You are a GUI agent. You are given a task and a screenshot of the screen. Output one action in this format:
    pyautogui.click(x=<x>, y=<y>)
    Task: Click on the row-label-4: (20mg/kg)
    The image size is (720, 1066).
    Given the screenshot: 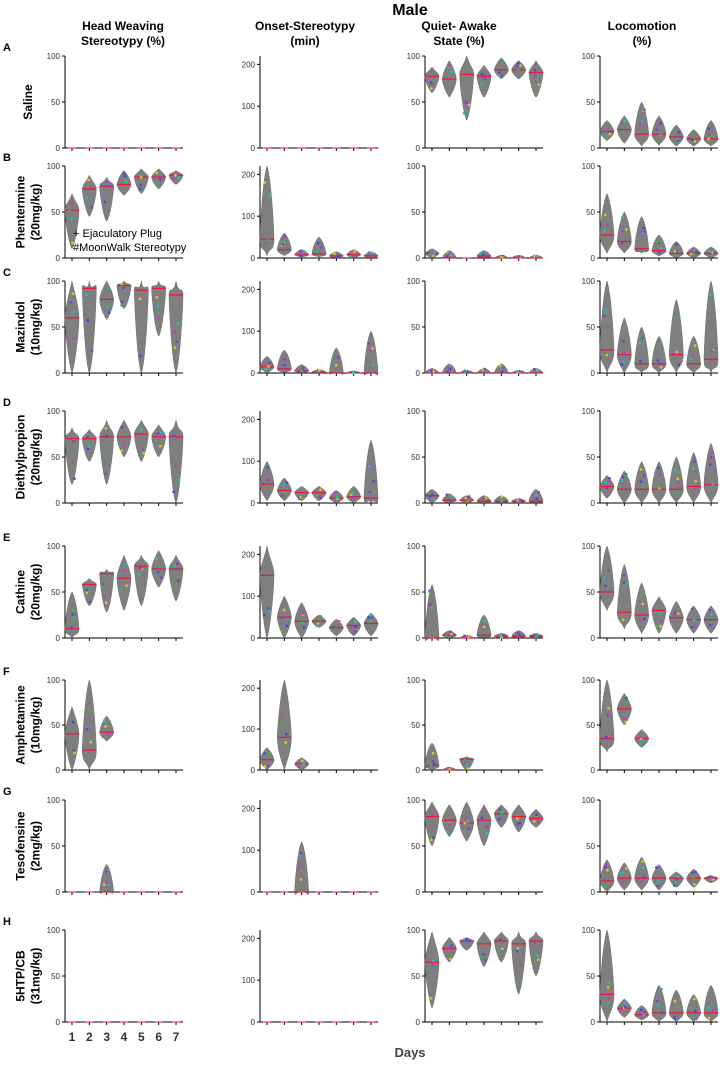 What is the action you would take?
    pyautogui.click(x=36, y=457)
    